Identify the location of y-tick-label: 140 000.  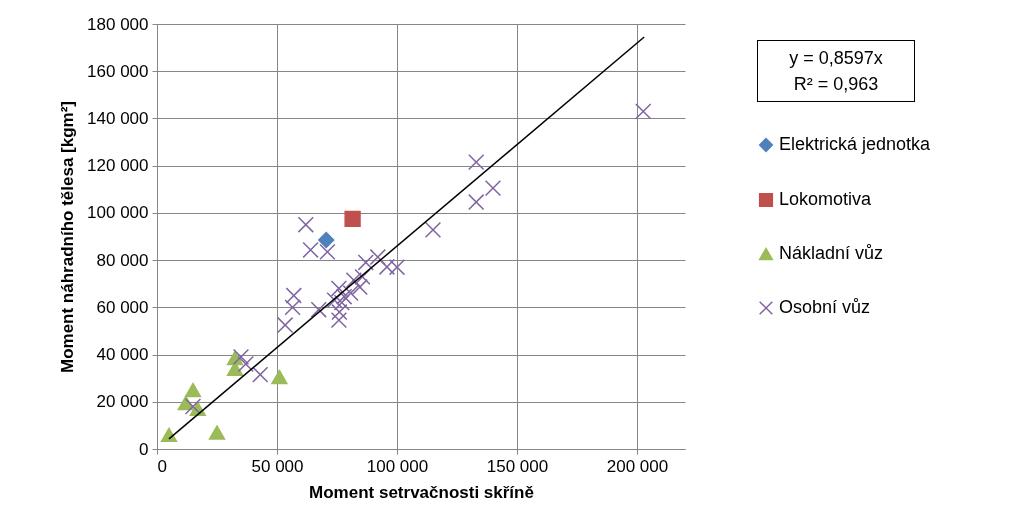
(118, 118).